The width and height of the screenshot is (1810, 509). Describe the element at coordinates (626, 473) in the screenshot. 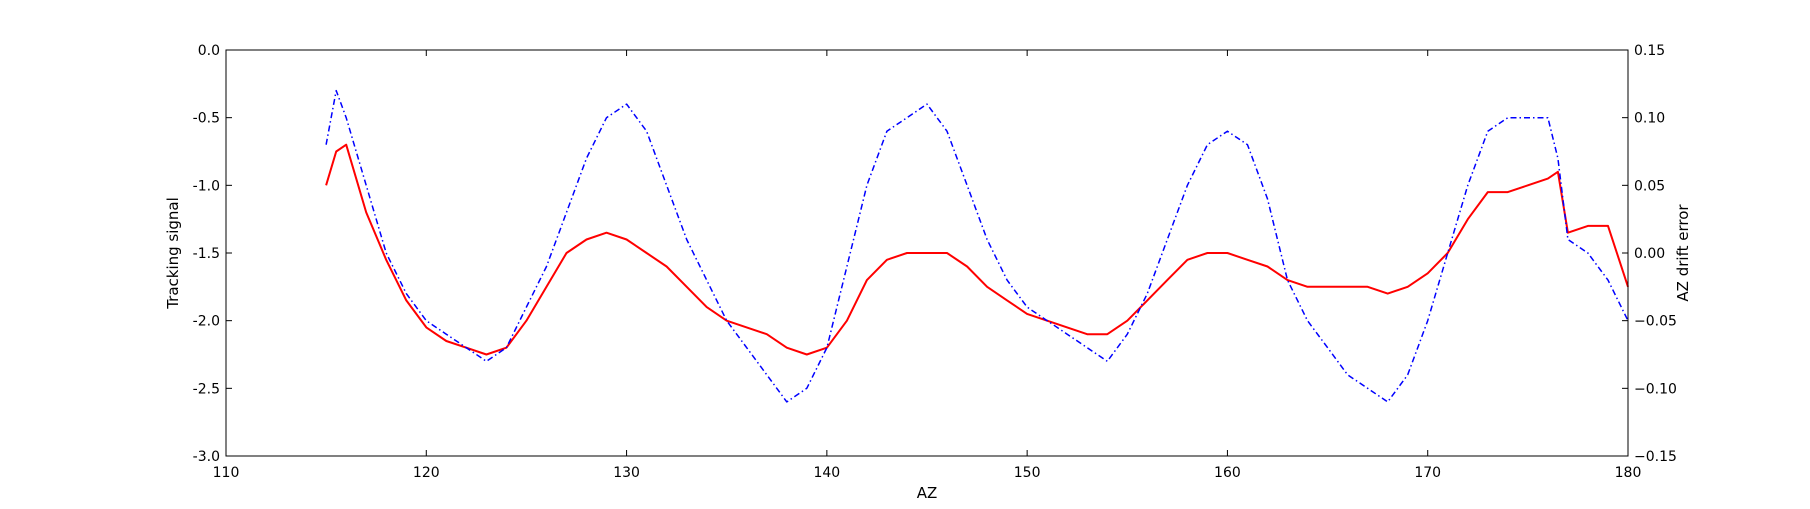

I see `x-tick-label: 130` at that location.